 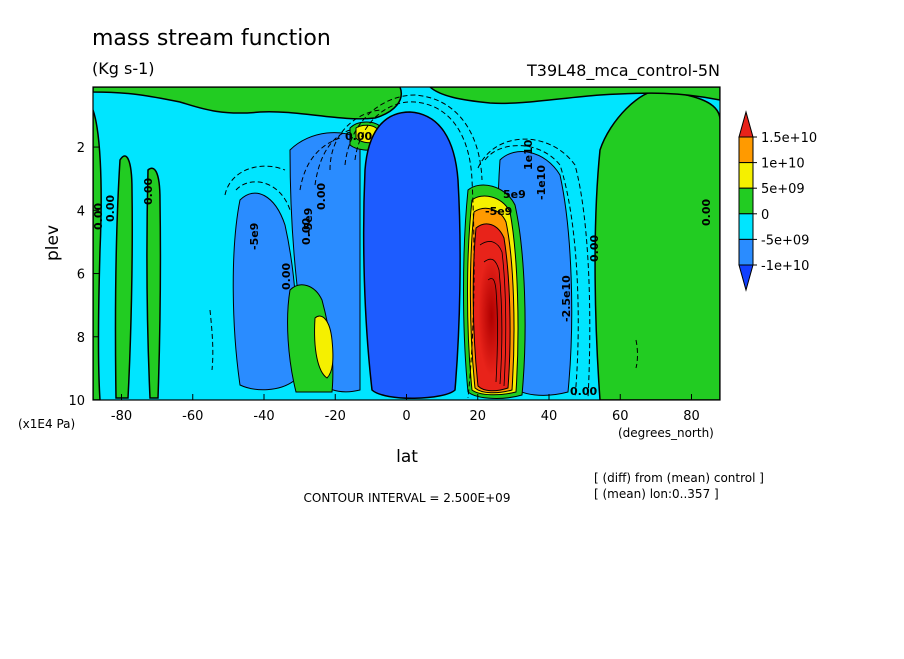 I want to click on colorbar-label: -1e+10, so click(x=785, y=266).